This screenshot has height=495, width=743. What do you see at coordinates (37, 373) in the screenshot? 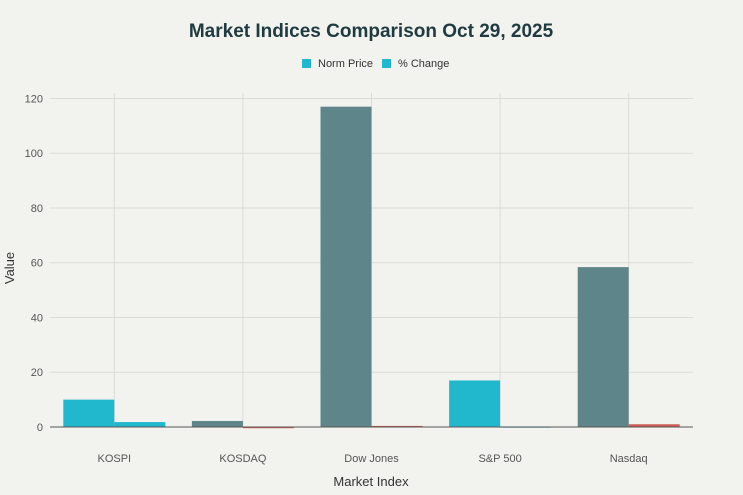
I see `y-tick-label: 20` at bounding box center [37, 373].